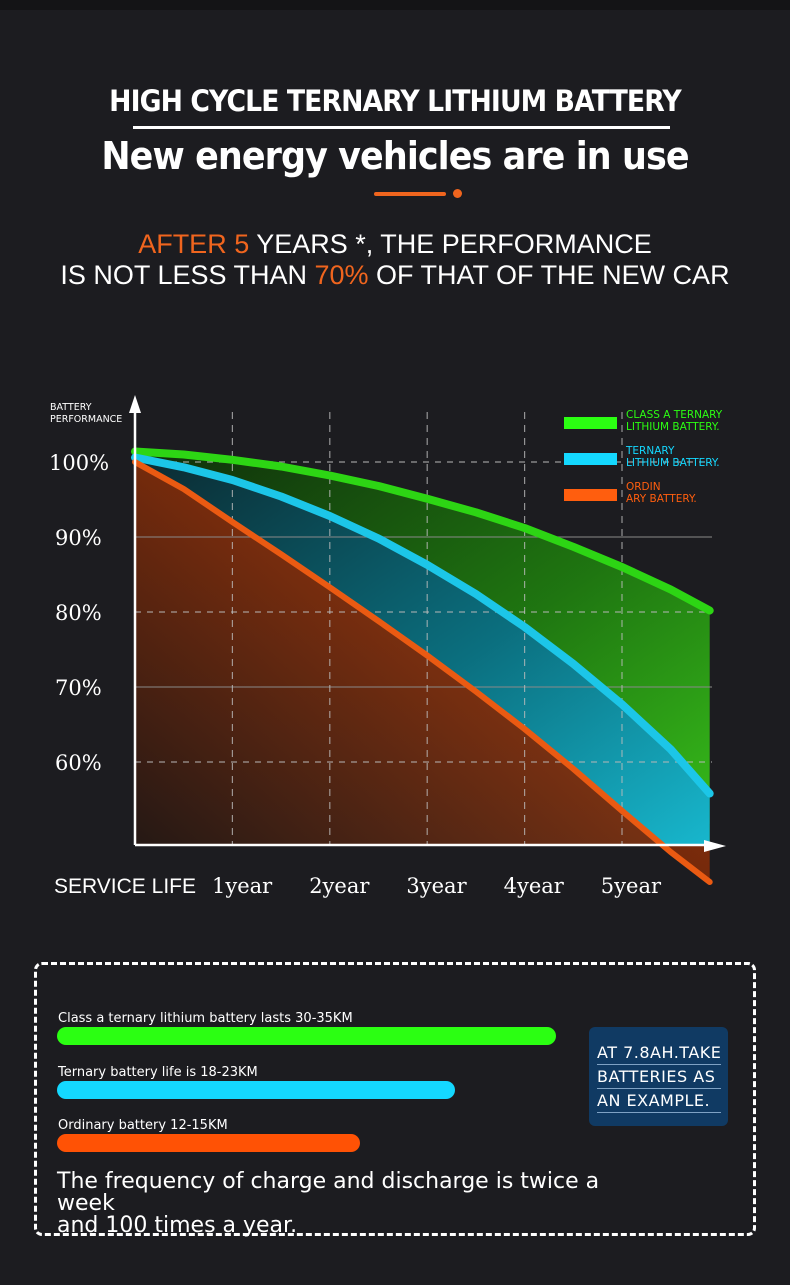 The width and height of the screenshot is (790, 1285). What do you see at coordinates (659, 1101) in the screenshot?
I see `badge-line: AN EXAMPLE.` at bounding box center [659, 1101].